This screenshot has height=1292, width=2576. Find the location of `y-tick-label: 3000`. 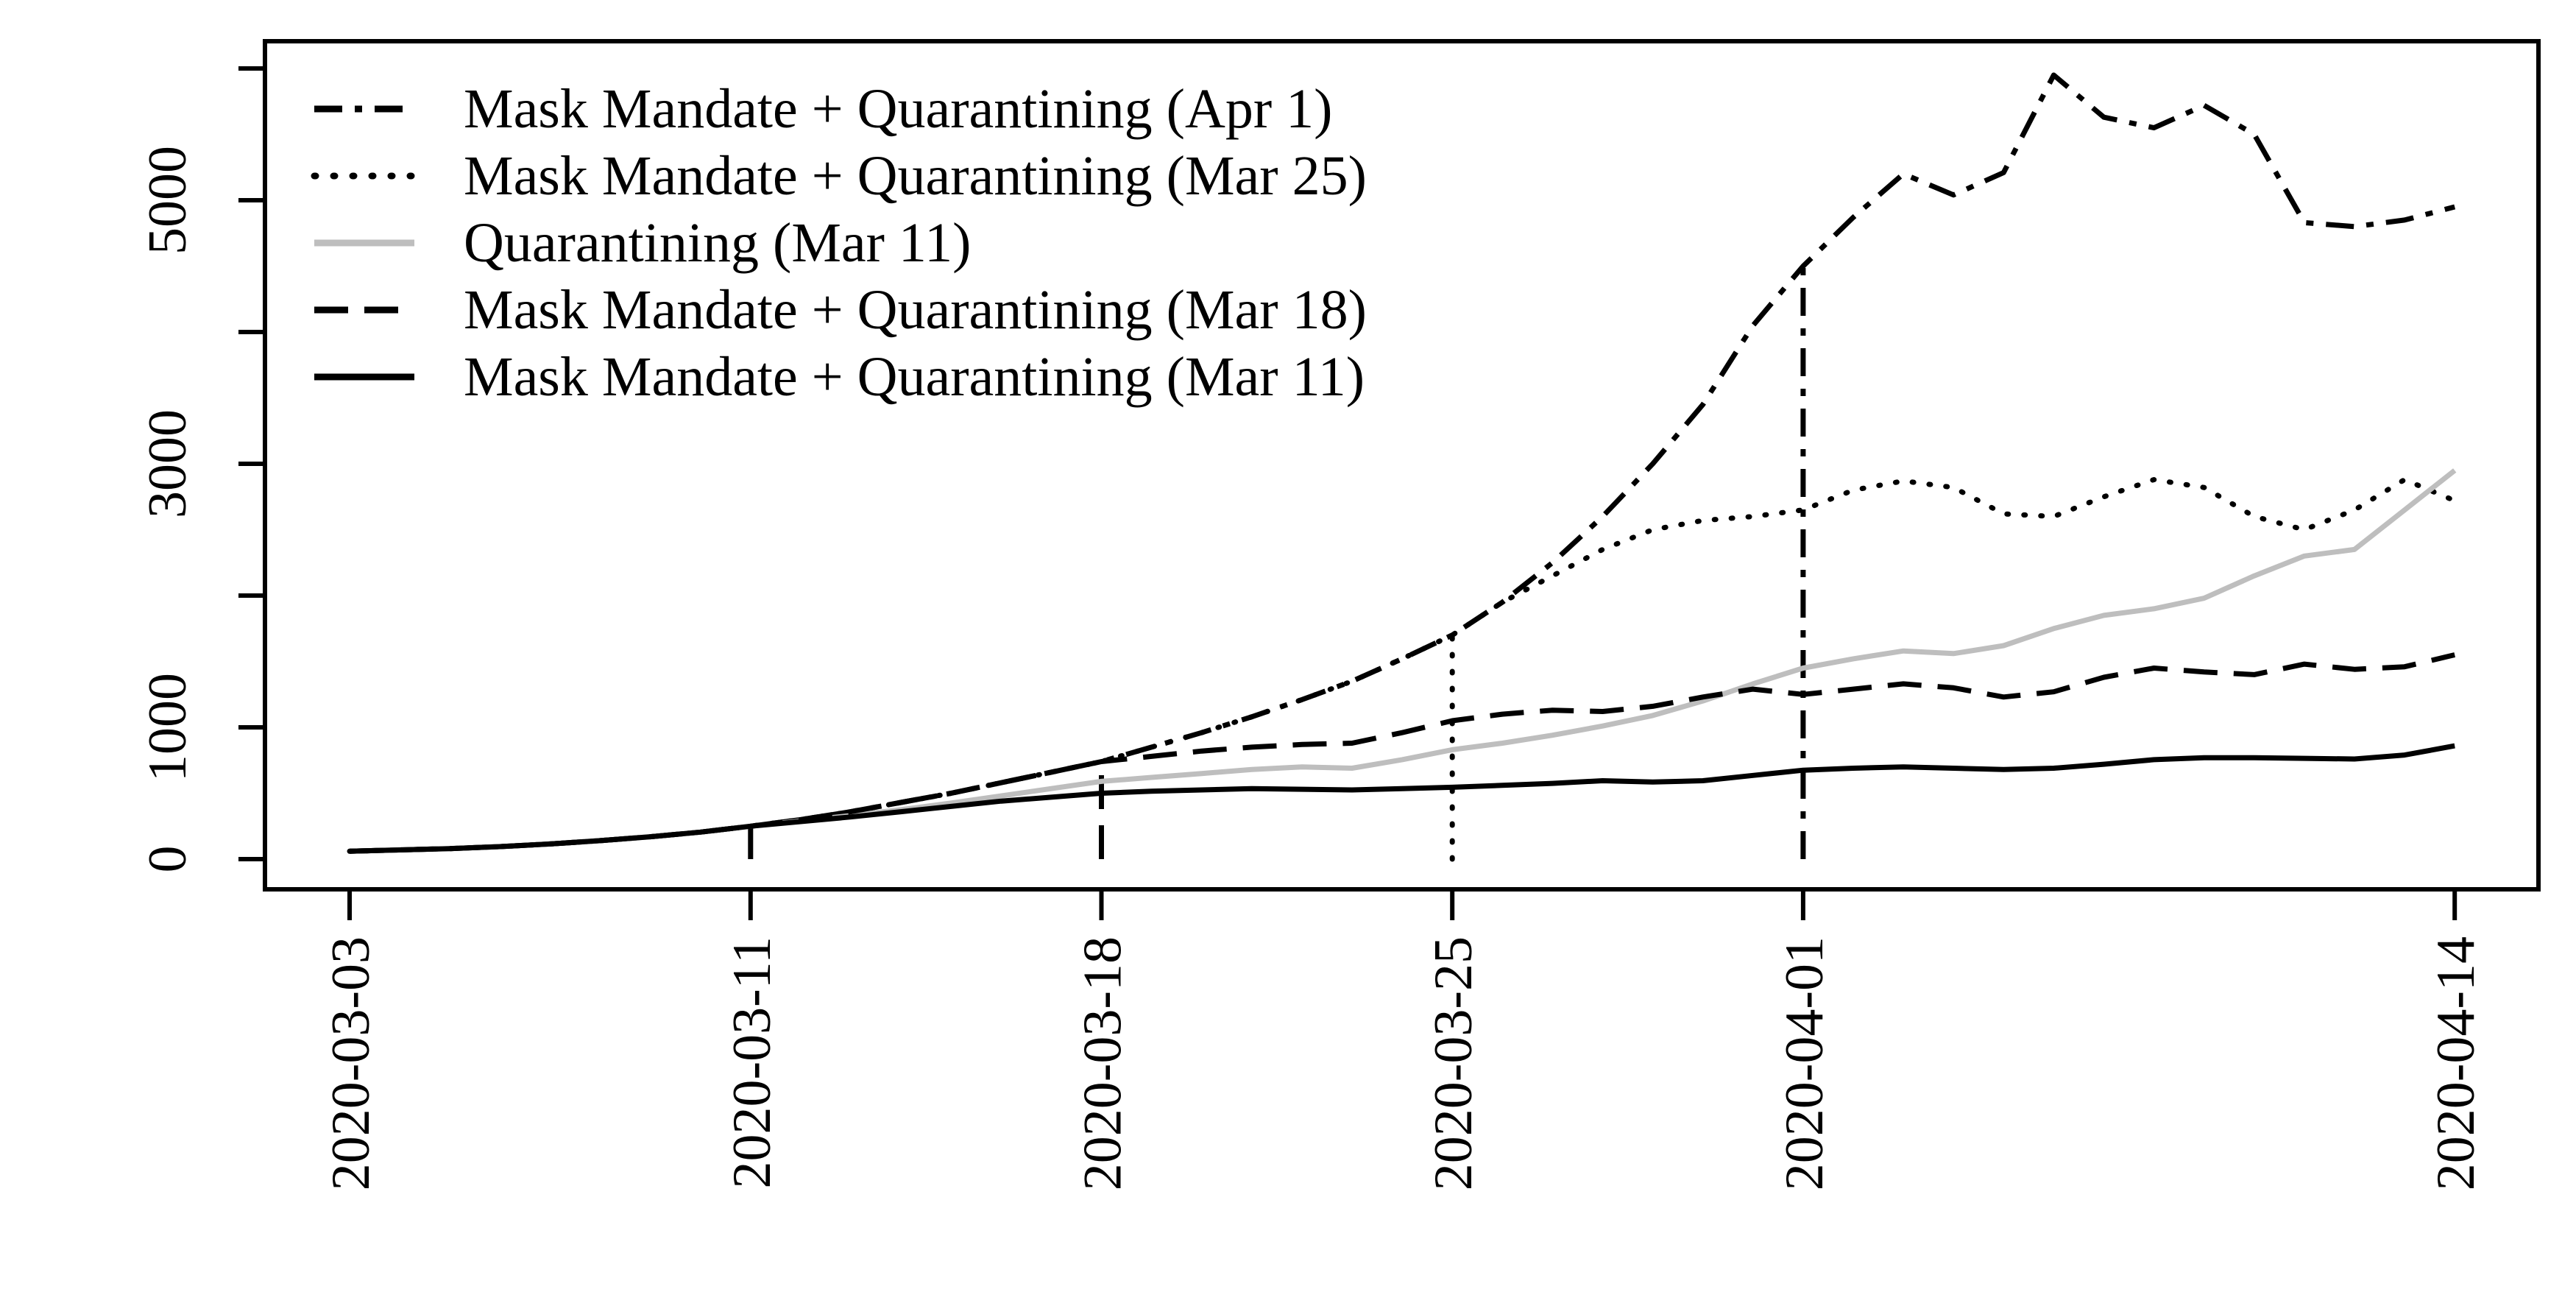

y-tick-label: 3000 is located at coordinates (168, 463).